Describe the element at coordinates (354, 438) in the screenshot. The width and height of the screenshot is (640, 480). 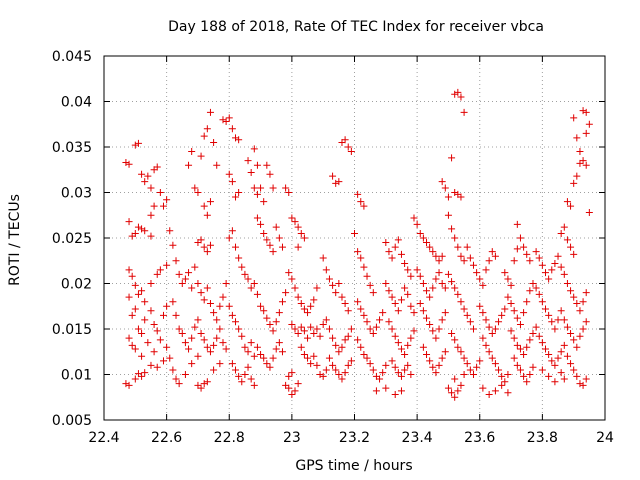
I see `x-tick-label: 23.2` at that location.